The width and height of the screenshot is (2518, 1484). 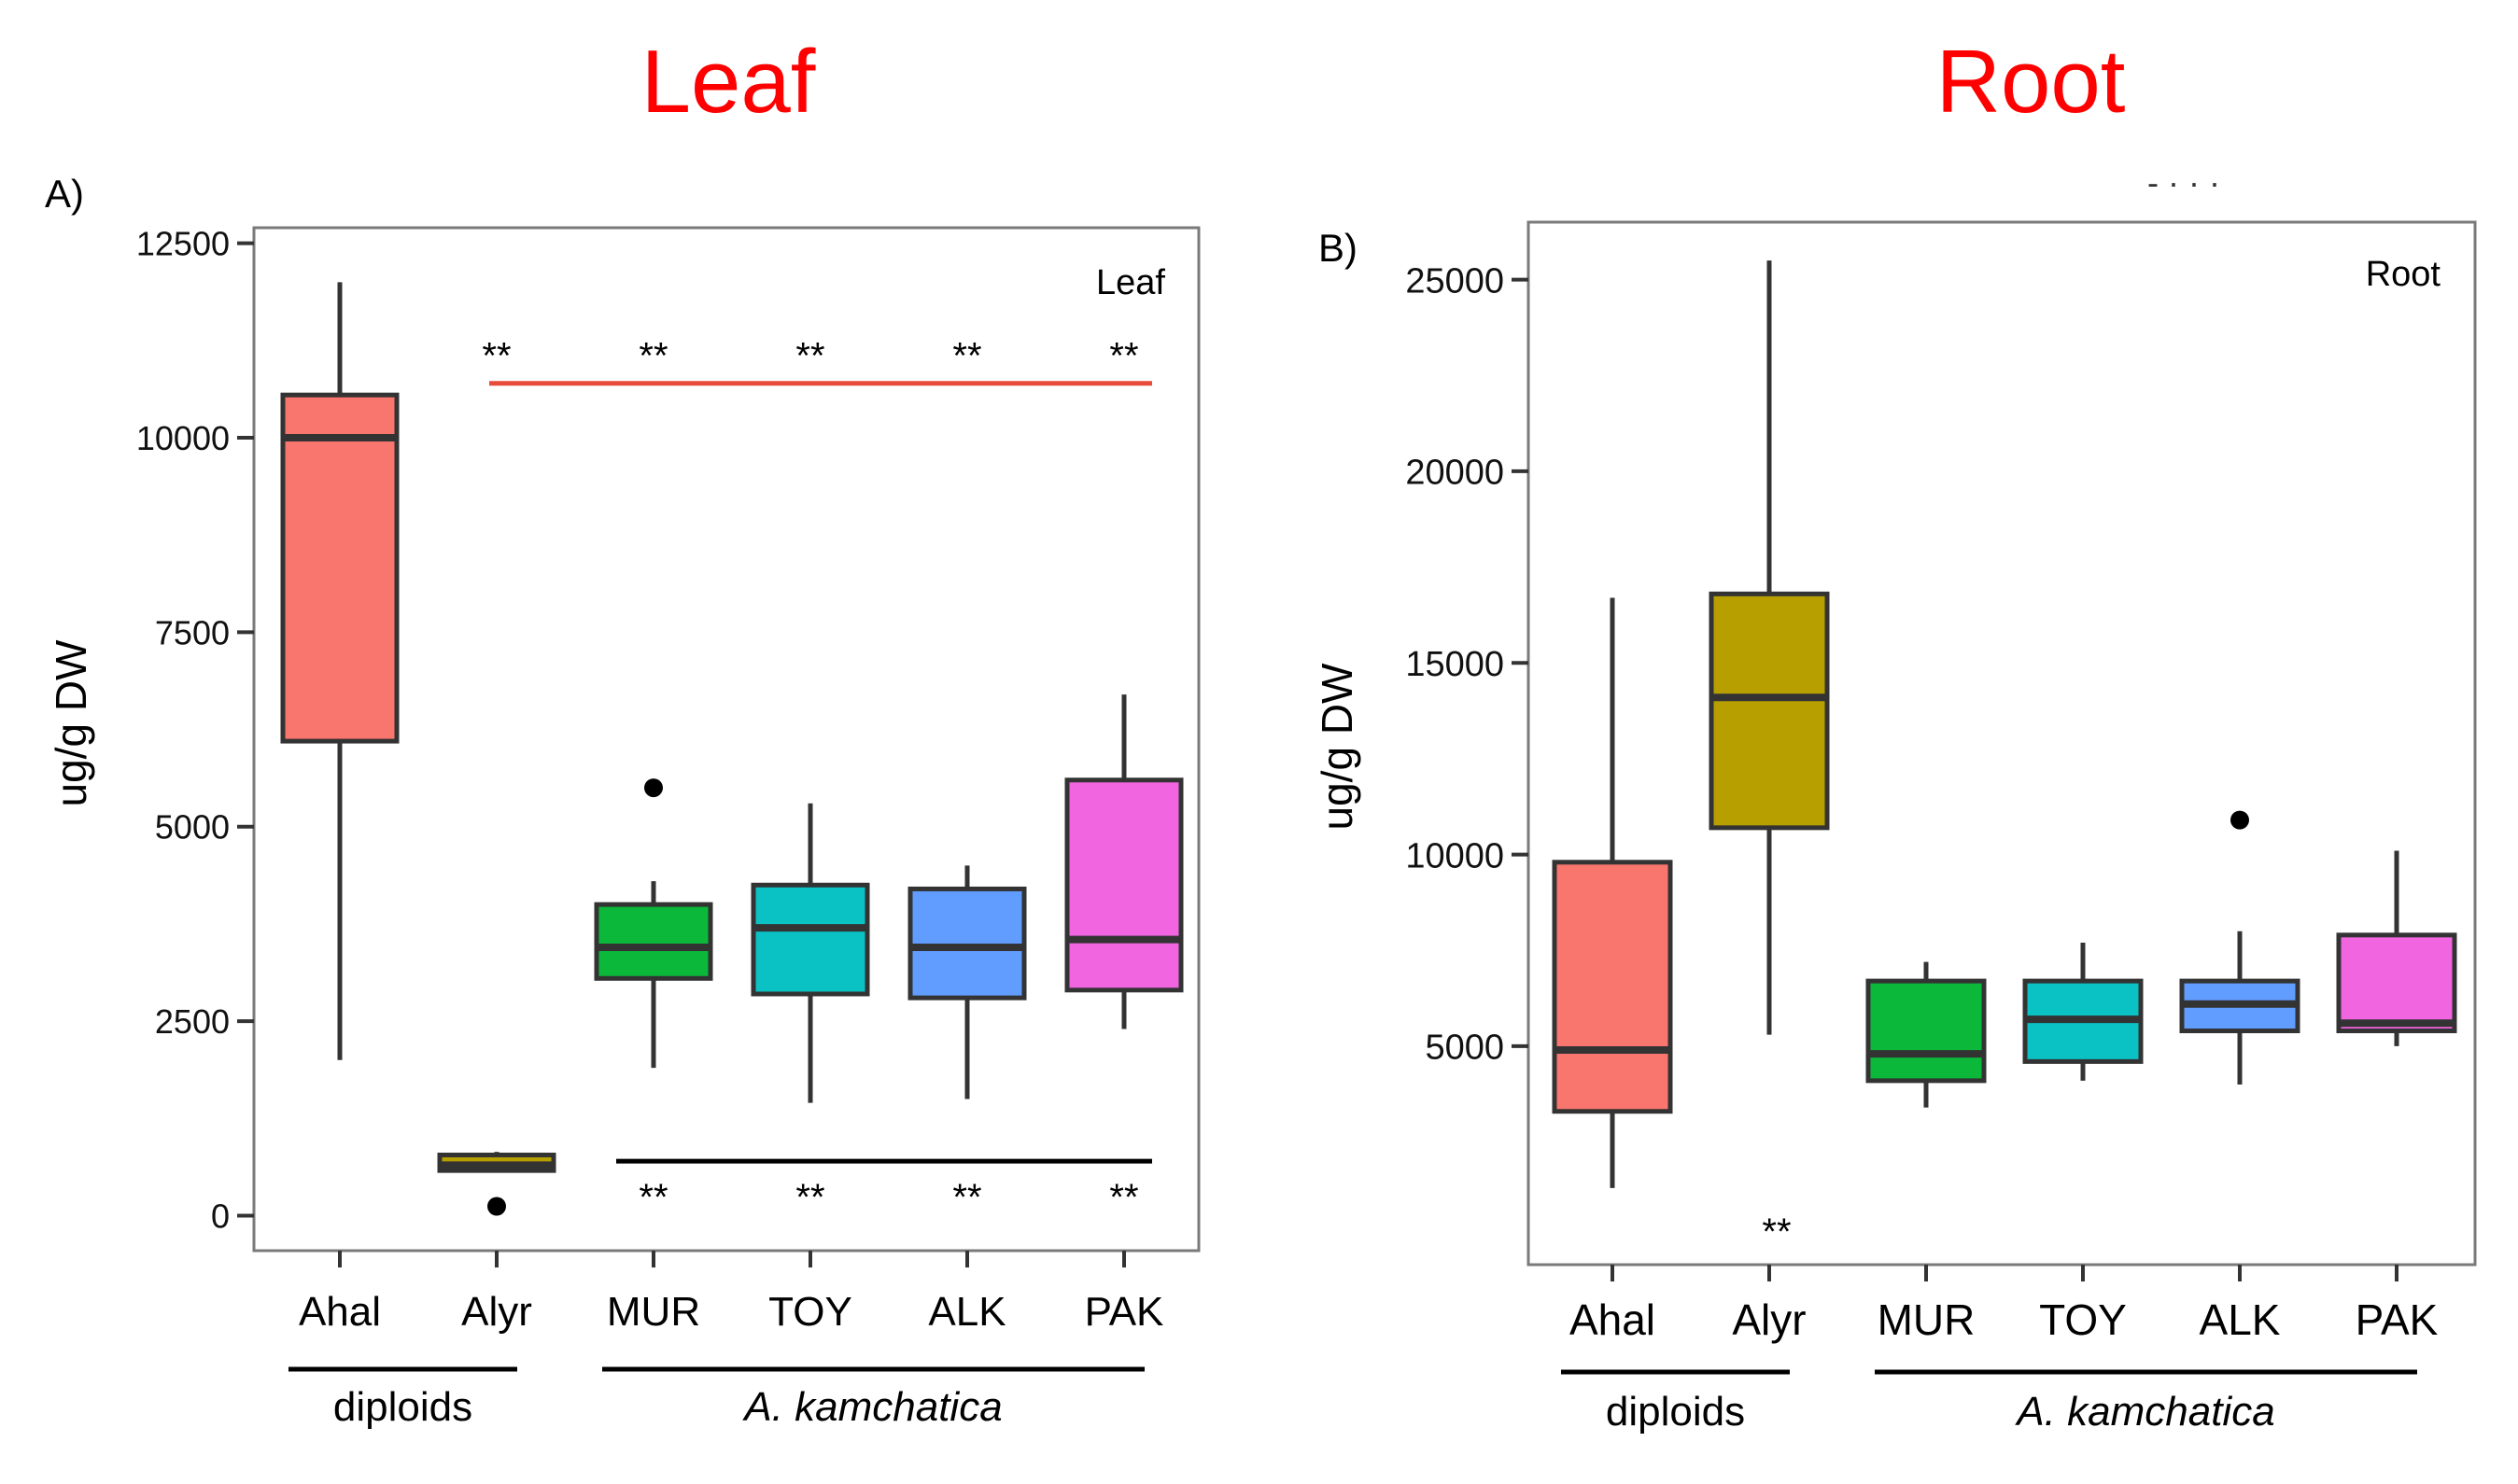 What do you see at coordinates (220, 1216) in the screenshot?
I see `y-tick-label: 0` at bounding box center [220, 1216].